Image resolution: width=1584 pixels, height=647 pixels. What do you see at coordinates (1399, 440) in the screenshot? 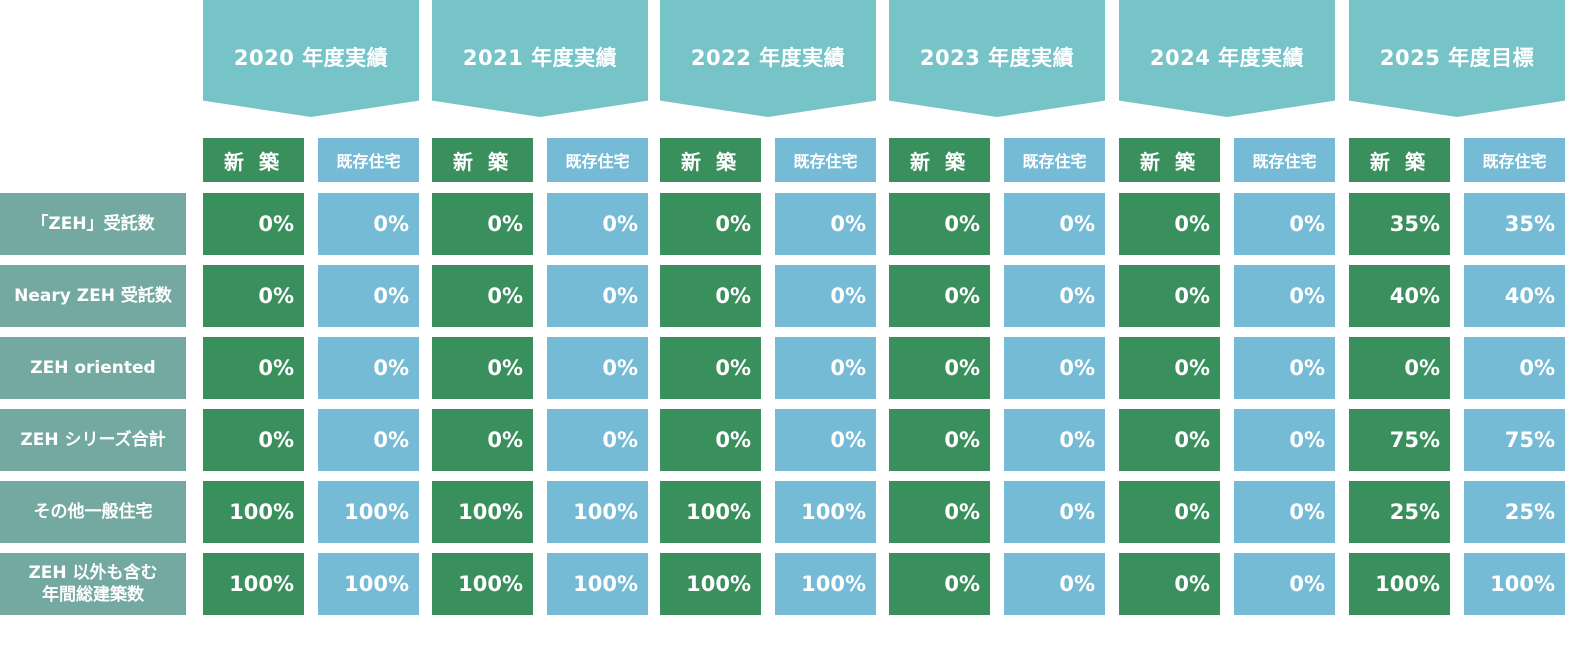
I see `value-cell-new-build: 75%` at bounding box center [1399, 440].